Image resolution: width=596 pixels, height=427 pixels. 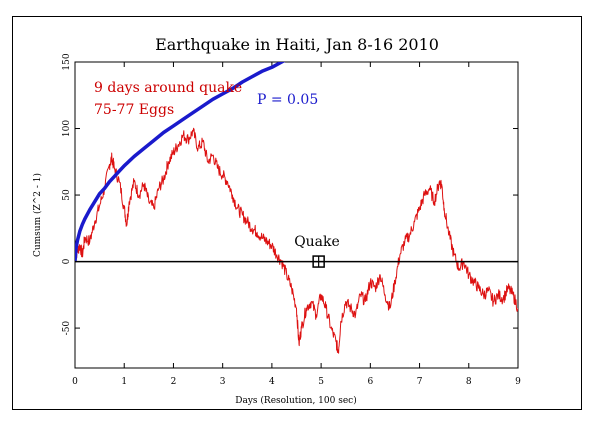 What do you see at coordinates (134, 110) in the screenshot?
I see `annotation-eggs: 75-77 Eggs` at bounding box center [134, 110].